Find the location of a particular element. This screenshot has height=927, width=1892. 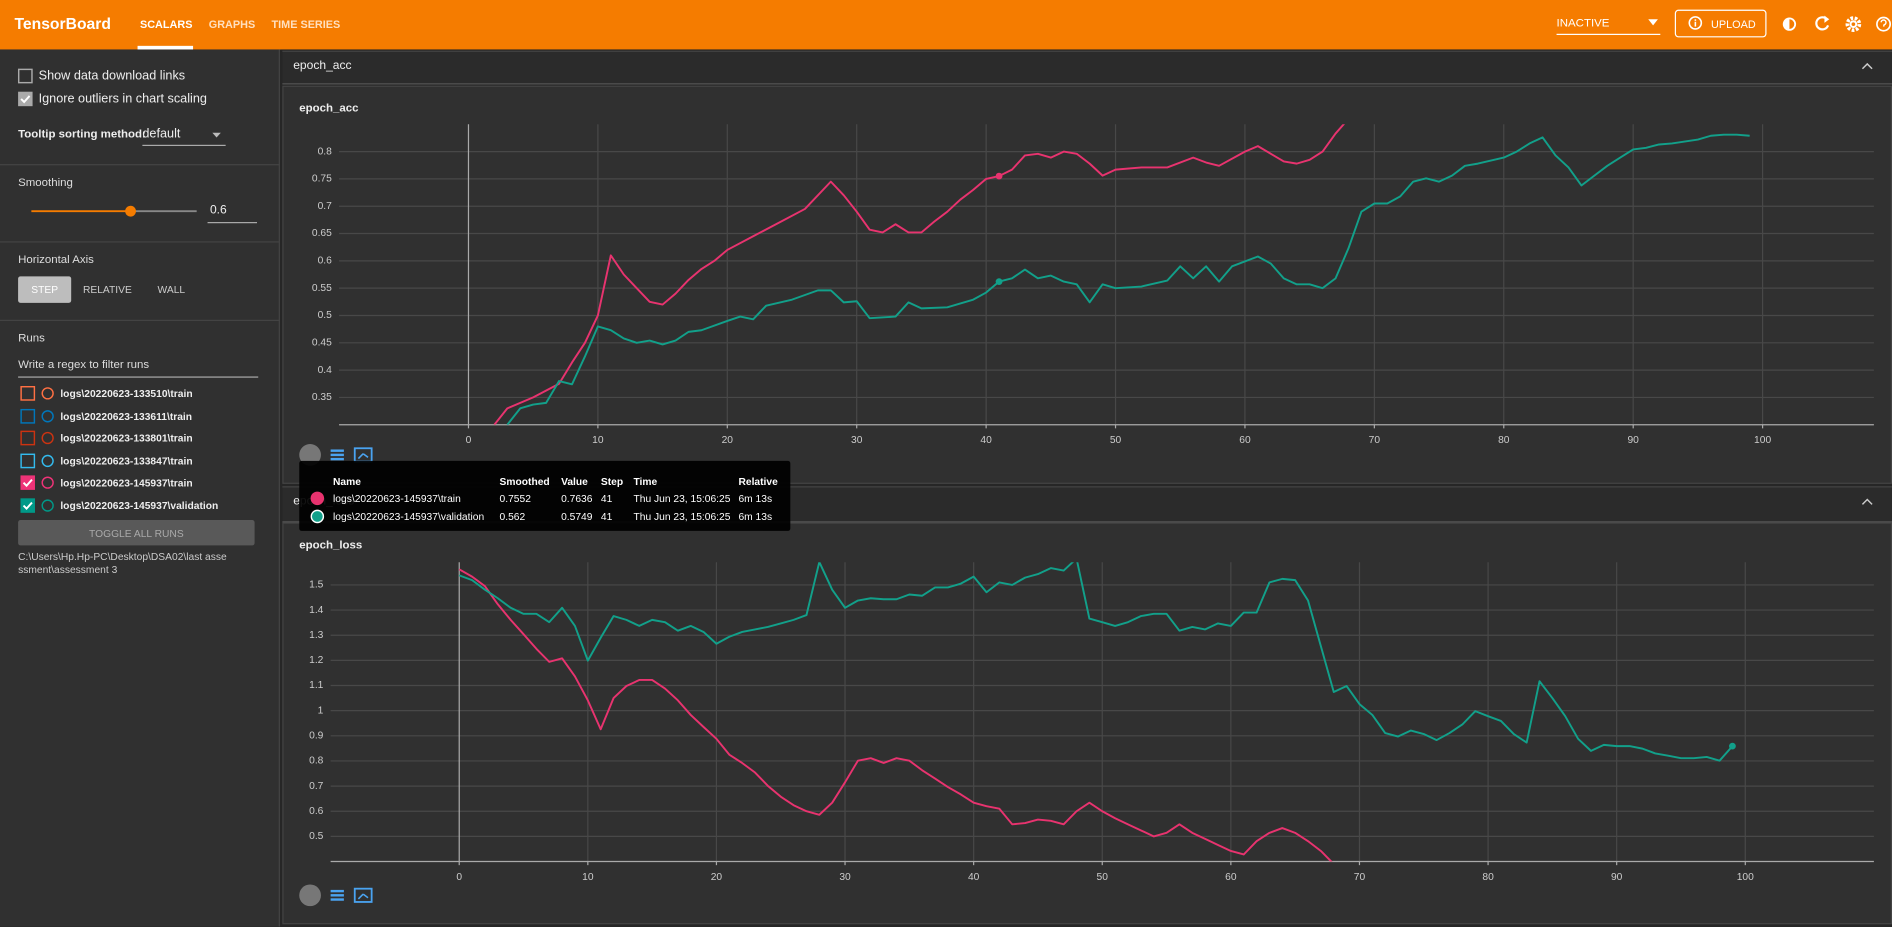

section-header is located at coordinates (1087, 67).